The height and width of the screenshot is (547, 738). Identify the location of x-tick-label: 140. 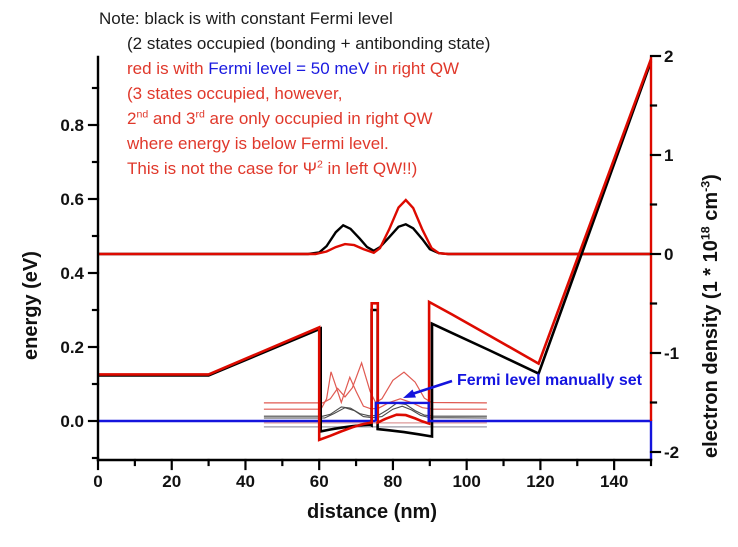
(614, 481).